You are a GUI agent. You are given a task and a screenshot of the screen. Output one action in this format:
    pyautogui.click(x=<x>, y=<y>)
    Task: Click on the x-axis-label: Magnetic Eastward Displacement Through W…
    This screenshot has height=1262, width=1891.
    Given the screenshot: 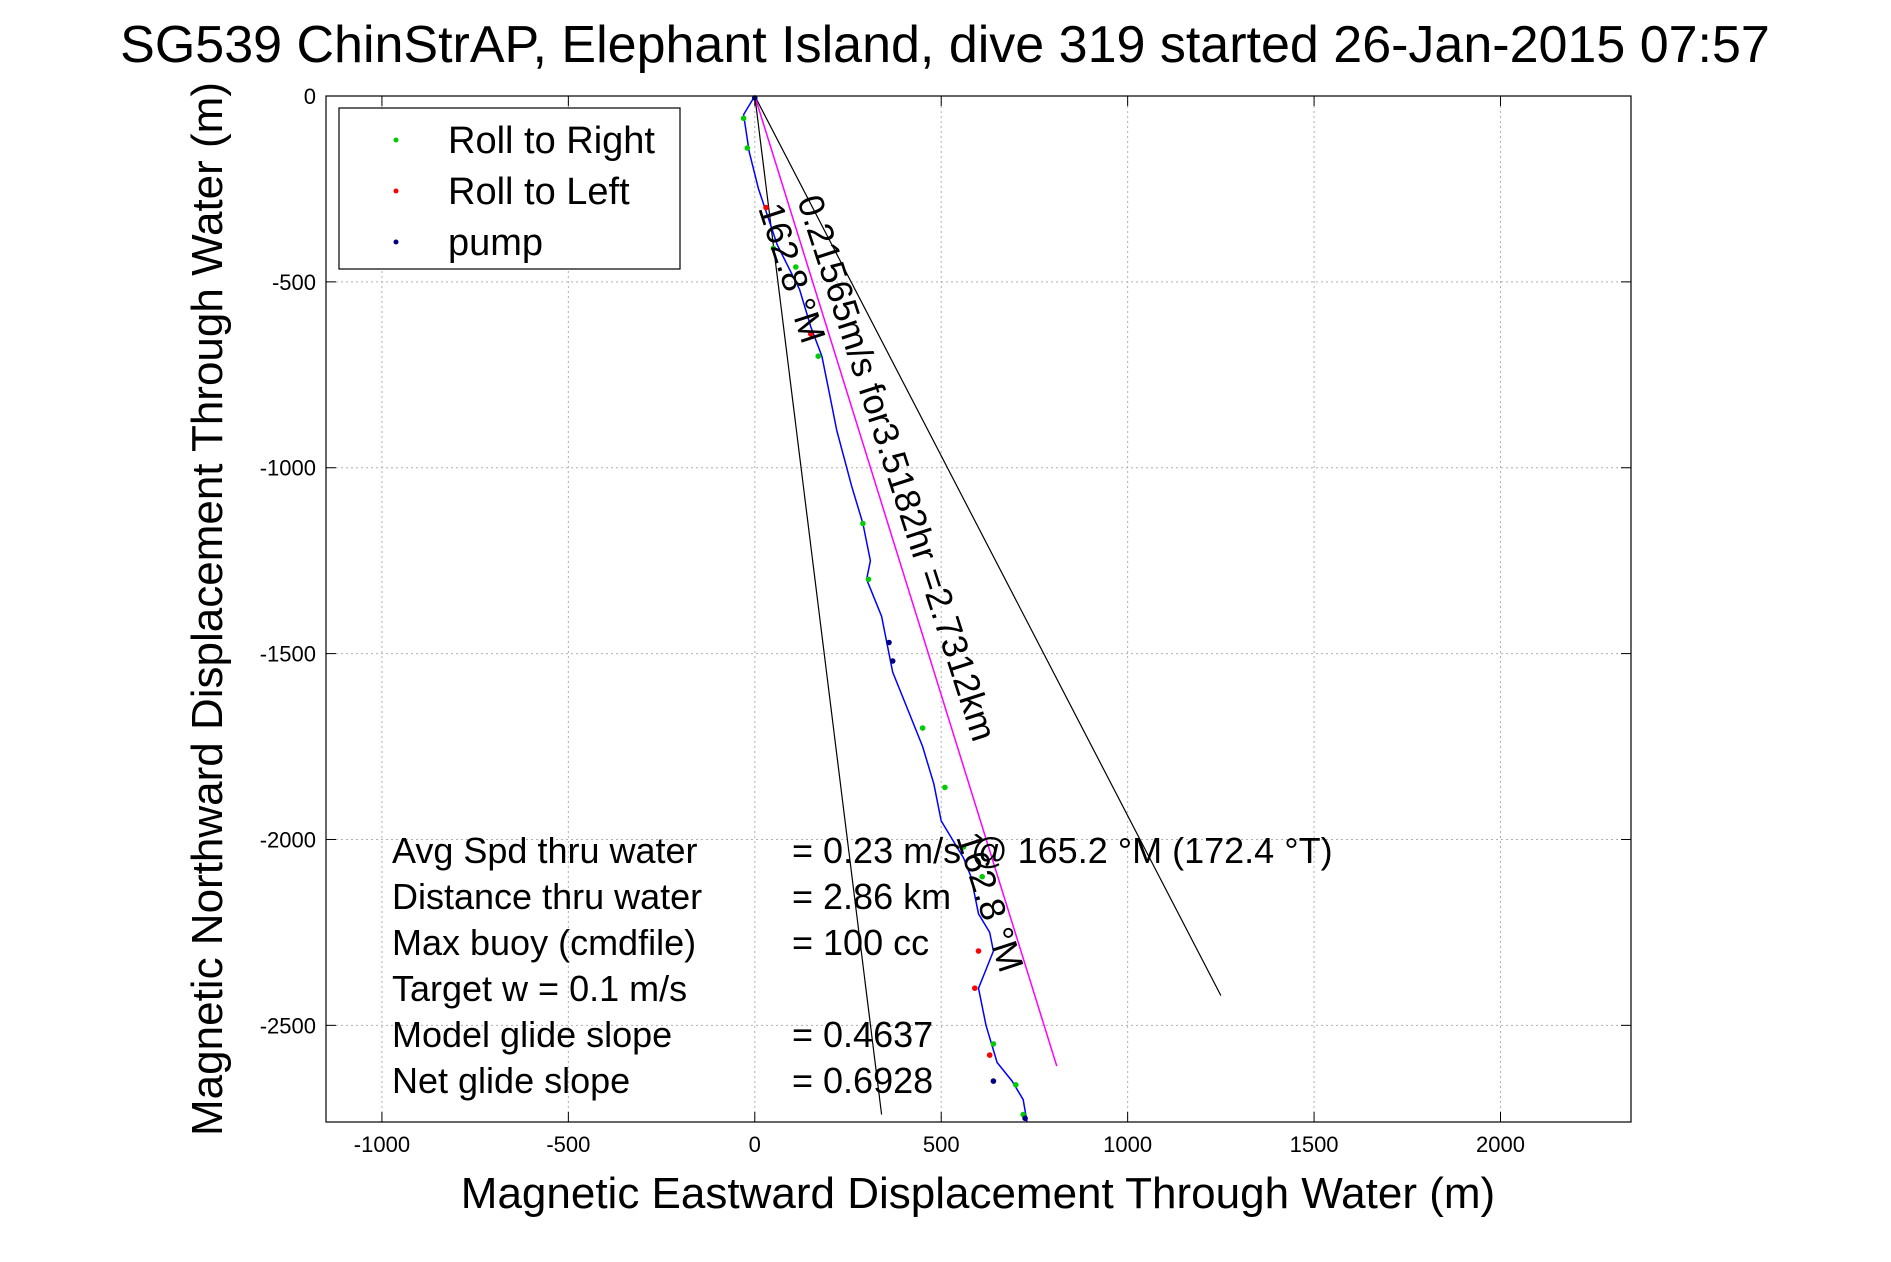 What is the action you would take?
    pyautogui.click(x=978, y=1193)
    